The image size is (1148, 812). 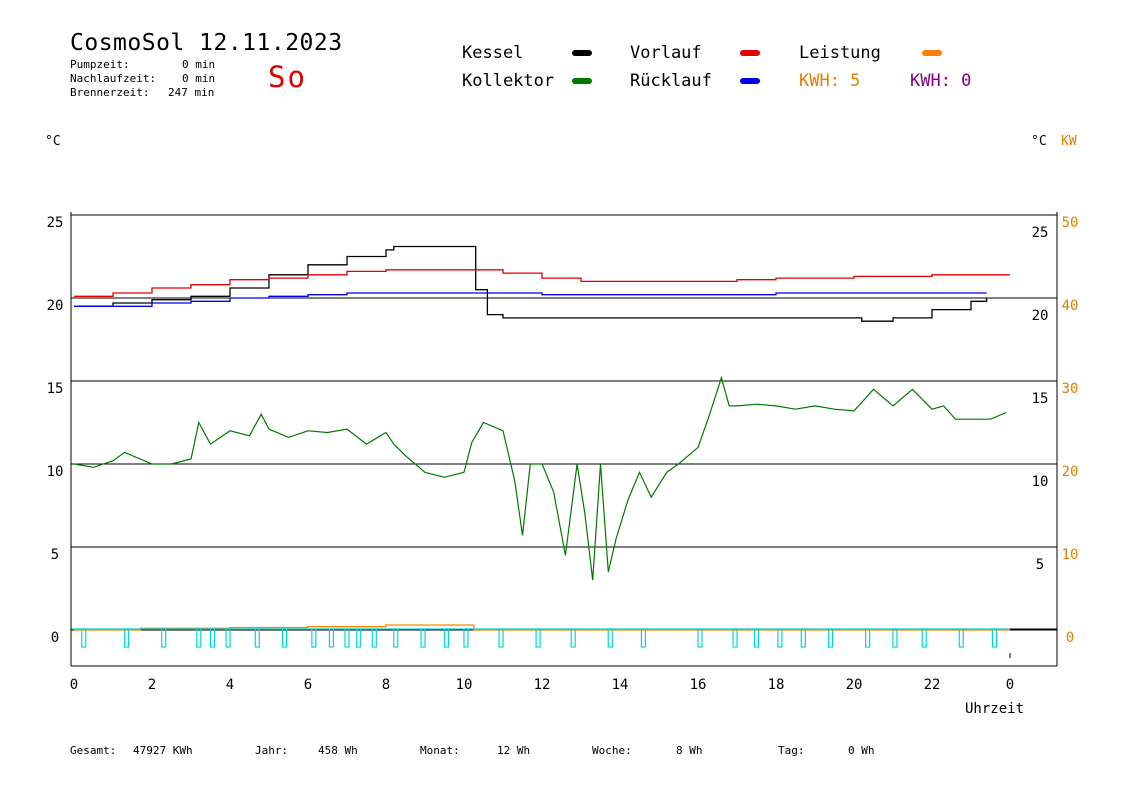 What do you see at coordinates (932, 53) in the screenshot?
I see `legend-leistung-swatch` at bounding box center [932, 53].